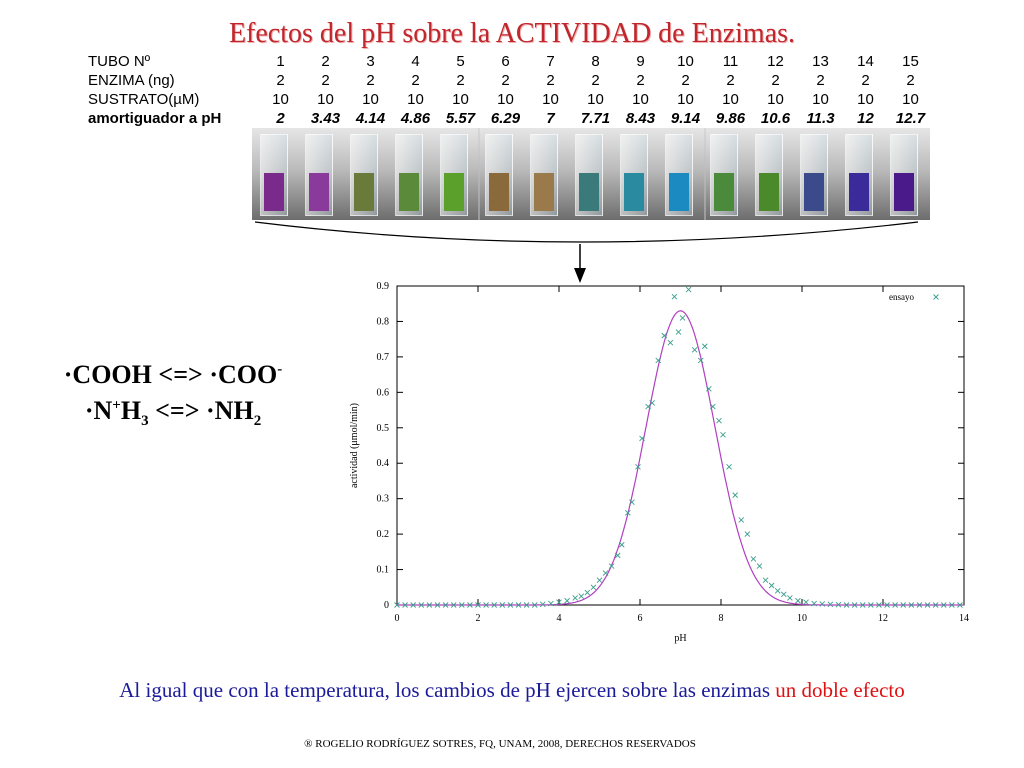 The image size is (1024, 768). What do you see at coordinates (155, 118) in the screenshot?
I see `row-label: amortiguador a pH` at bounding box center [155, 118].